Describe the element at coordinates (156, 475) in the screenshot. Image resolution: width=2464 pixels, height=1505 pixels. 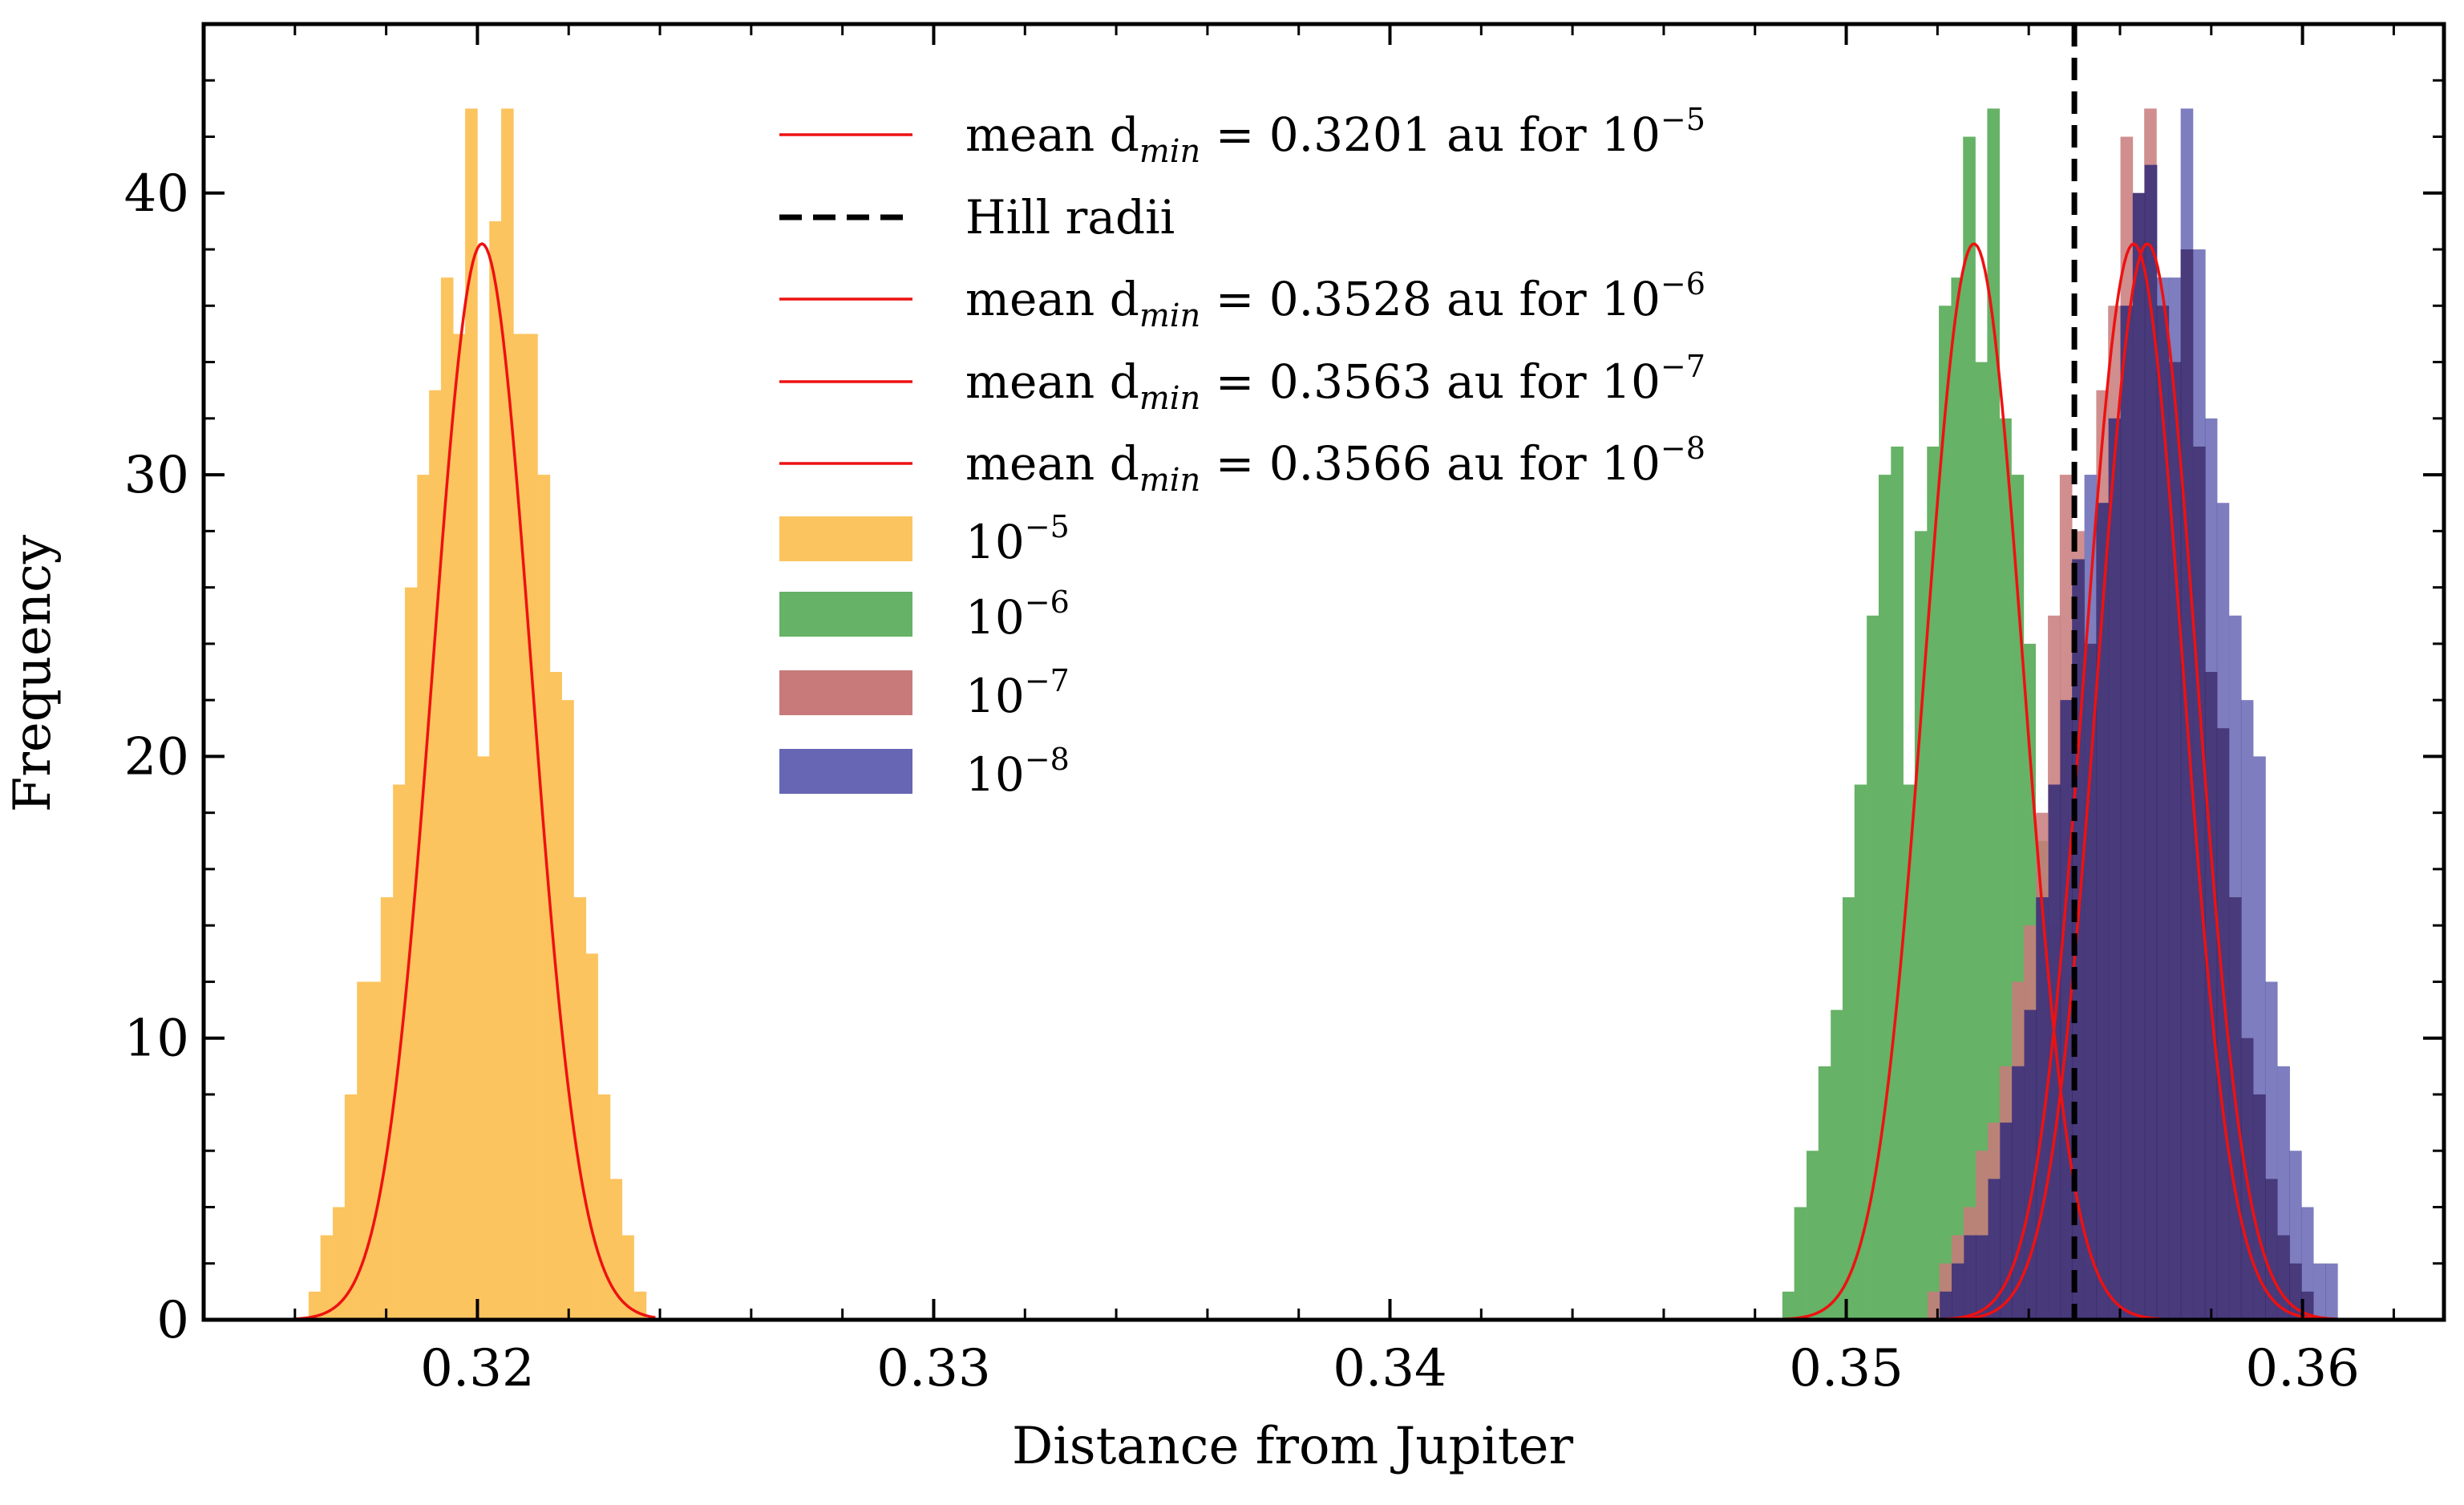
I see `y-tick-label: 30` at that location.